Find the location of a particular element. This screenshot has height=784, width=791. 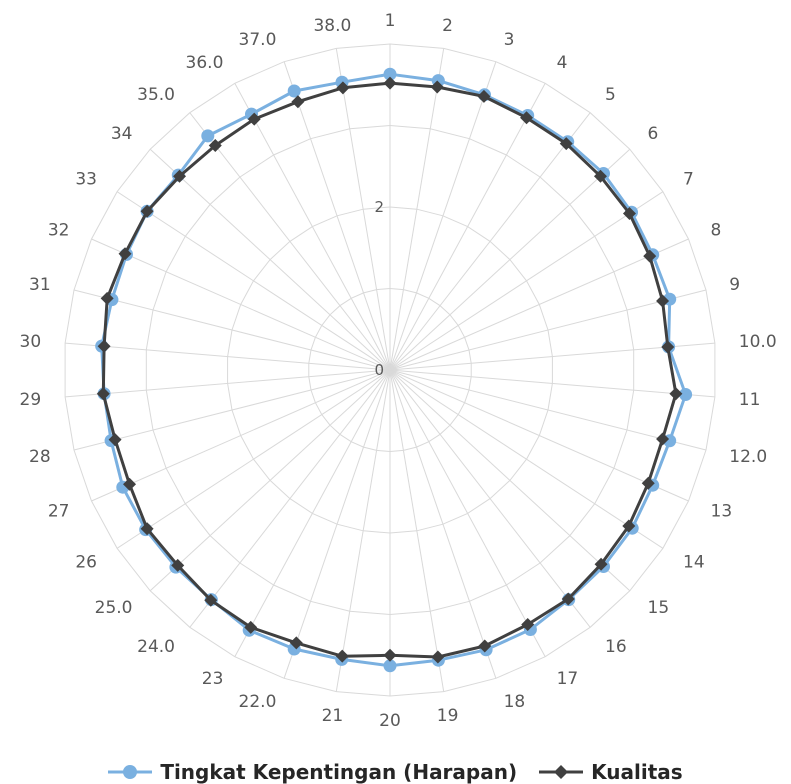

category-label: 25.0 is located at coordinates (114, 608).